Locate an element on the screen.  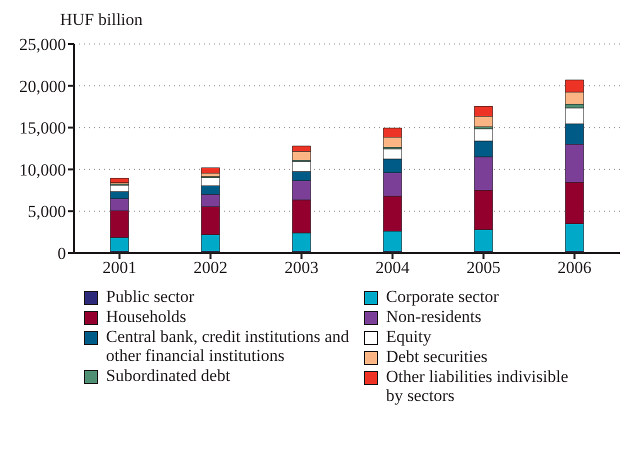
x-tick-label: 2006 is located at coordinates (575, 268).